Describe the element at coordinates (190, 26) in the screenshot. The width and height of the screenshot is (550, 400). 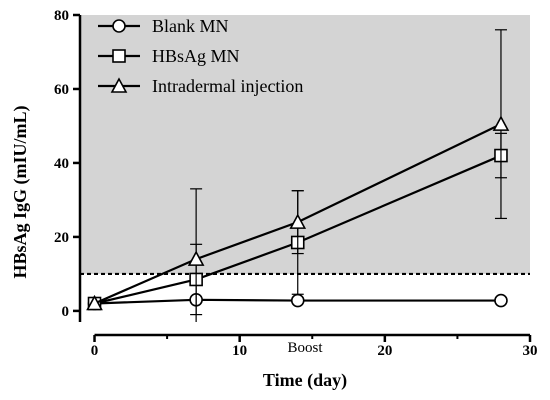
I see `legend-label: Blank MN` at that location.